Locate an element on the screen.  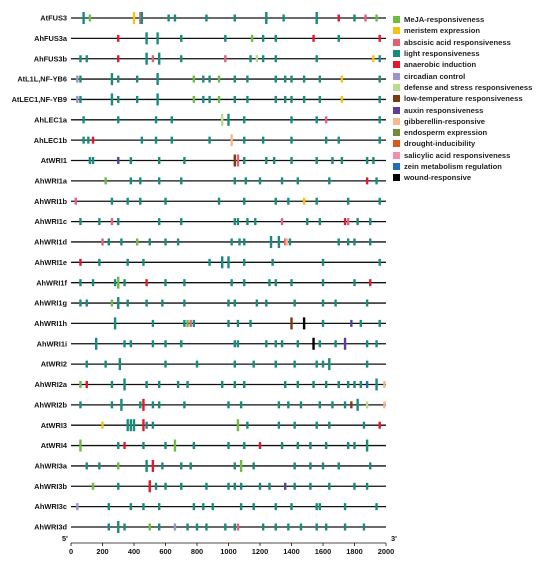
gene-label: AhWRI1f is located at coordinates (51, 282).